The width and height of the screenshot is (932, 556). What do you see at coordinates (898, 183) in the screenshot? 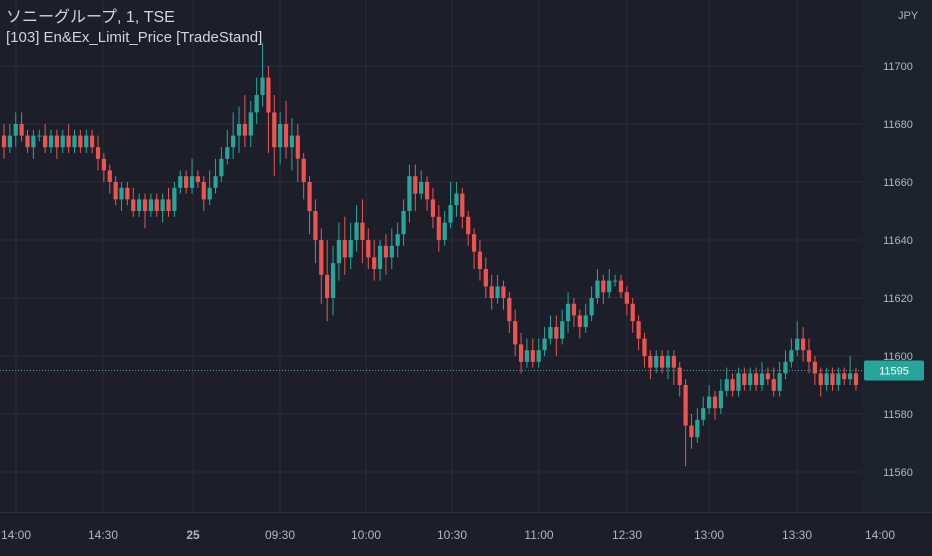
I see `price-tick-label: 11660` at bounding box center [898, 183].